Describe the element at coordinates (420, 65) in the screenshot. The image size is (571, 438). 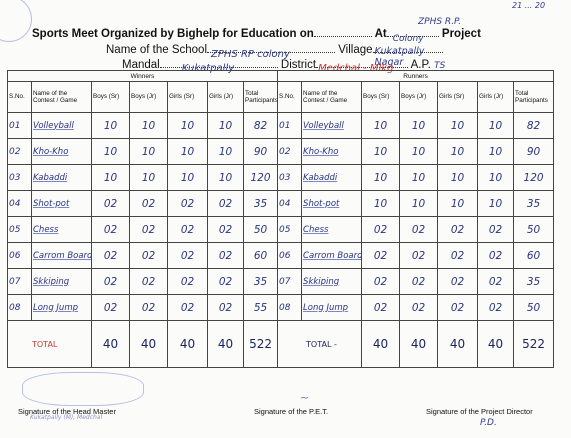
I see `state-label: A.P.` at that location.